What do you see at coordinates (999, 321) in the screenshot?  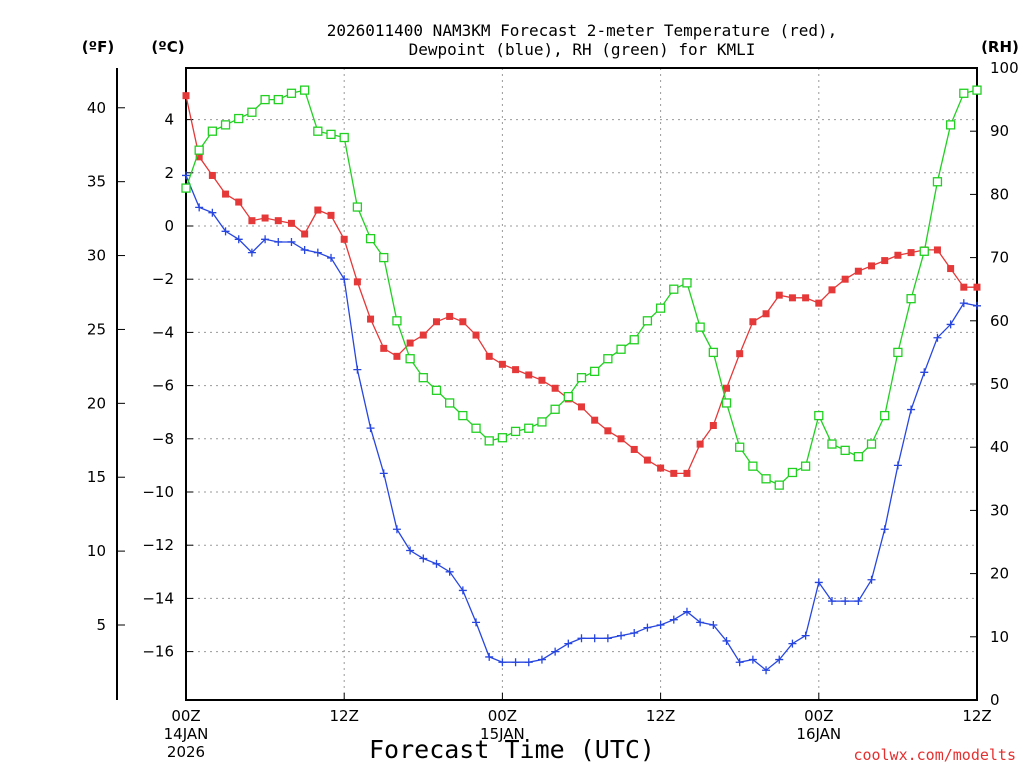 I see `rh-tick-label: 60` at bounding box center [999, 321].